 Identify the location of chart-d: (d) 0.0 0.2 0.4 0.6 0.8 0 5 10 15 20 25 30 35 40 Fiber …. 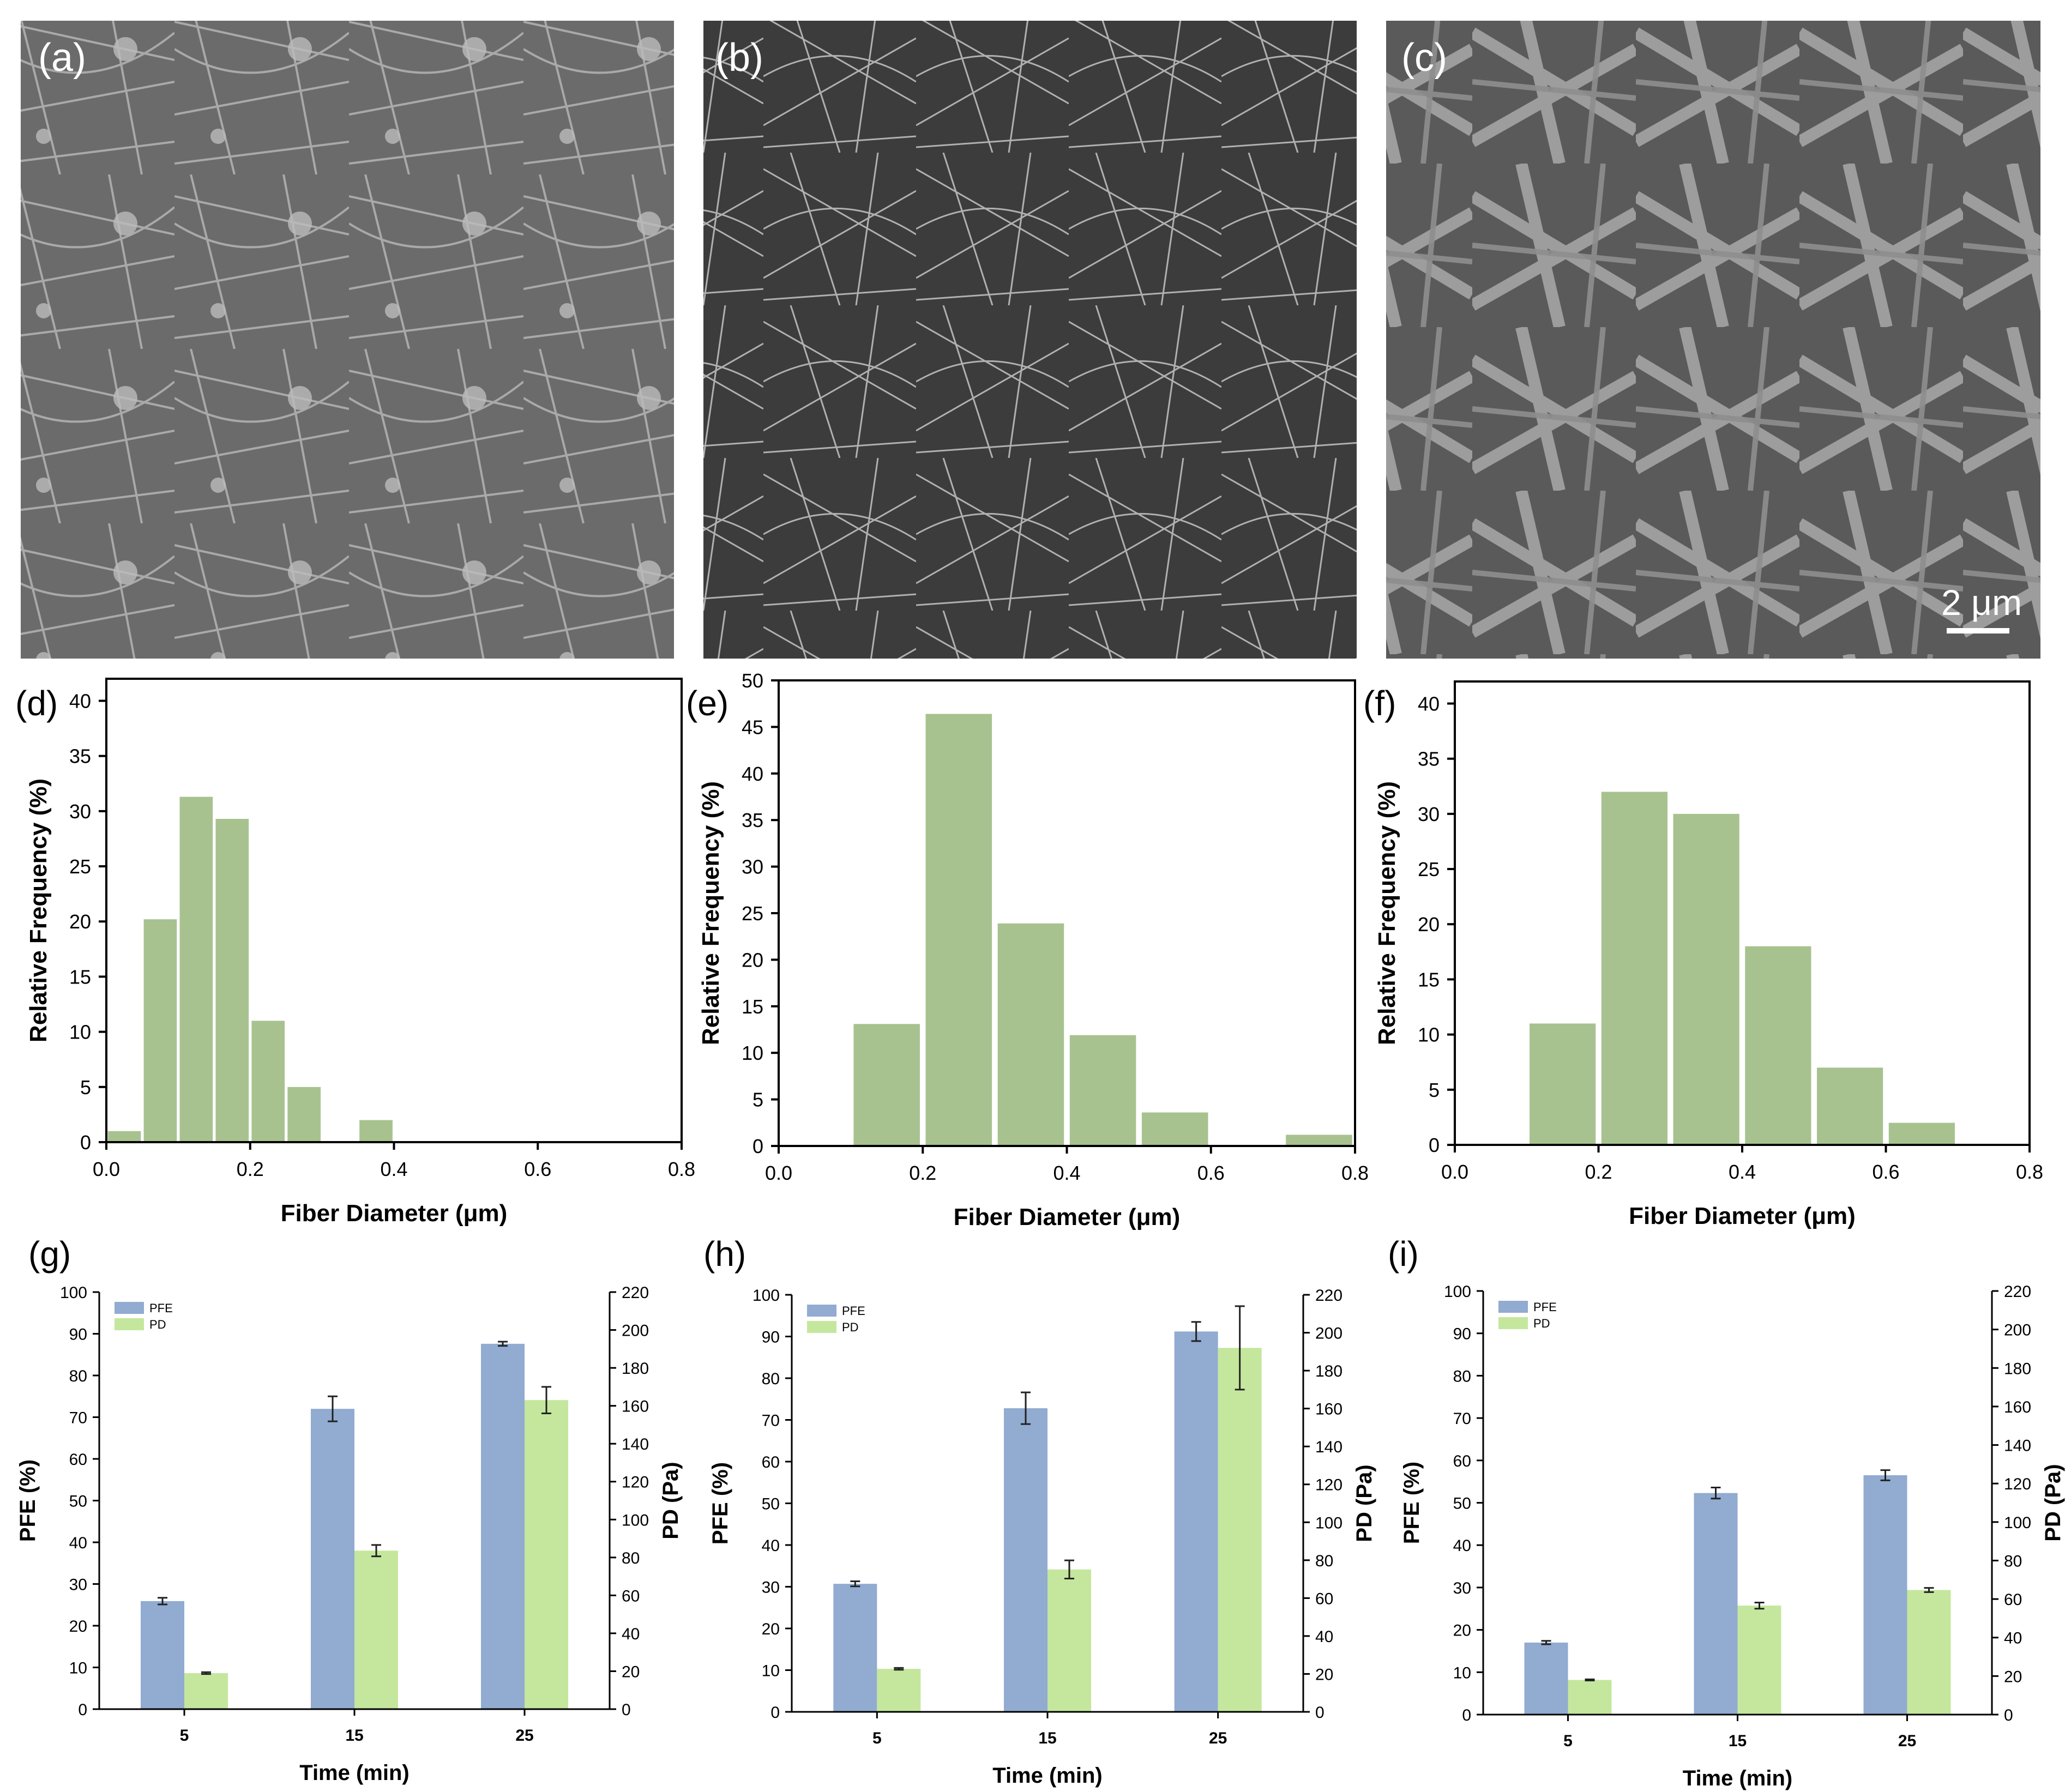
(355, 952).